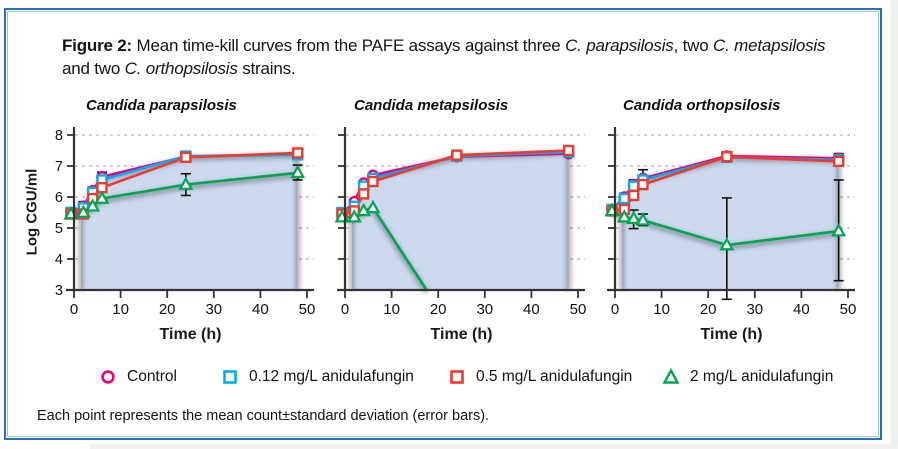 This screenshot has width=898, height=449. I want to click on timekill-chart-orthopsilosis: 0 10 20 30 40 50, so click(725, 223).